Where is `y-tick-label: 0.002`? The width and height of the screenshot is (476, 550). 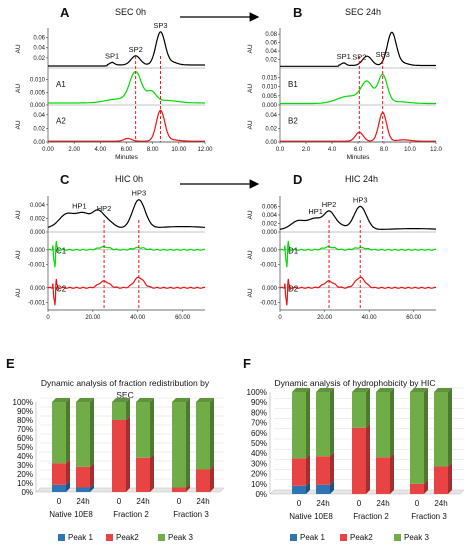 y-tick-label: 0.002 is located at coordinates (270, 225).